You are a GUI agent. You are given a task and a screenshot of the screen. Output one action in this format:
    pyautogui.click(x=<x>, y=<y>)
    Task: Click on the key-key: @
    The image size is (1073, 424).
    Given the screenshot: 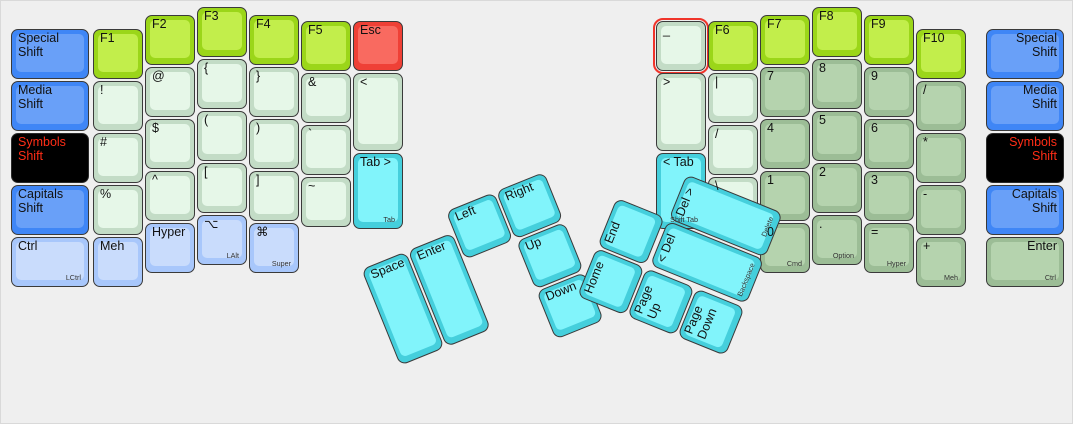 What is the action you would take?
    pyautogui.click(x=170, y=92)
    